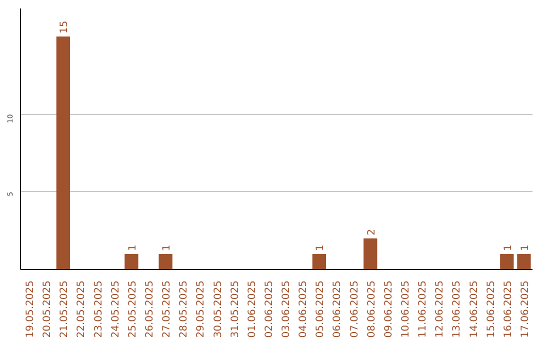 The width and height of the screenshot is (540, 340). What do you see at coordinates (167, 309) in the screenshot?
I see `x-tick-label: 27.05.2025` at bounding box center [167, 309].